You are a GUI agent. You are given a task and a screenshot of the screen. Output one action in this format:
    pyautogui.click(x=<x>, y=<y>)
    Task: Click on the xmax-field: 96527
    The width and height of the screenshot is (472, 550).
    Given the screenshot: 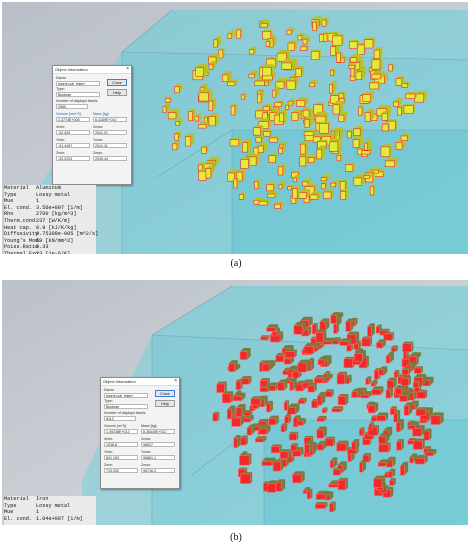 What is the action you would take?
    pyautogui.click(x=158, y=444)
    